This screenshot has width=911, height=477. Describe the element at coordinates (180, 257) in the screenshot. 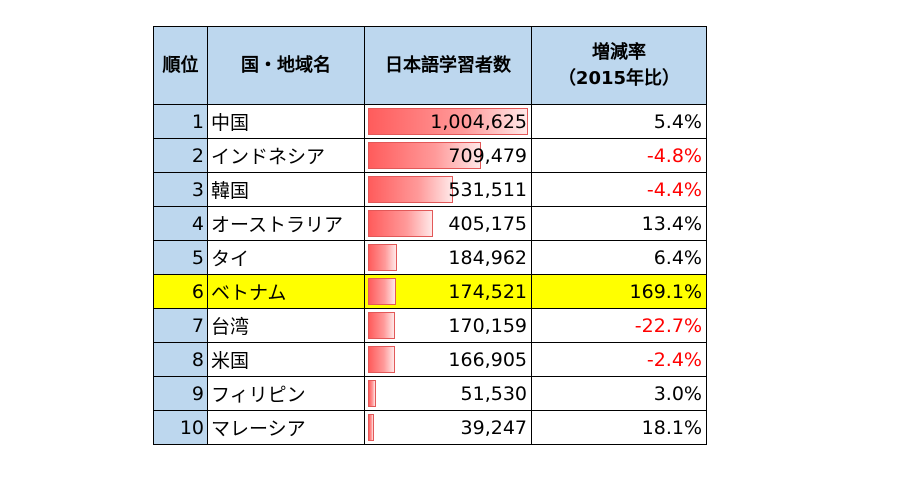

I see `rank-cell: 5` at that location.